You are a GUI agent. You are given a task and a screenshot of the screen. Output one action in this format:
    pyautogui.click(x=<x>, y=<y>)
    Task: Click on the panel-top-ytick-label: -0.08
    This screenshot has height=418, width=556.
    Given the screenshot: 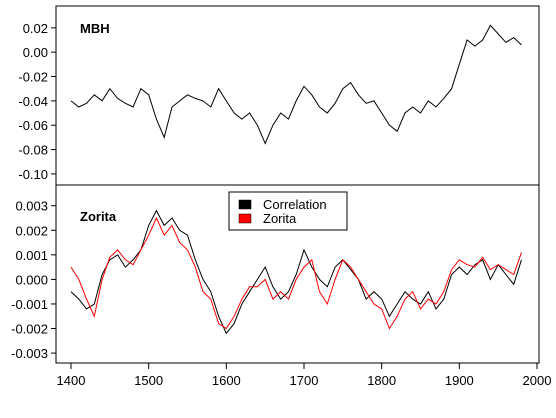 What is the action you would take?
    pyautogui.click(x=33, y=150)
    